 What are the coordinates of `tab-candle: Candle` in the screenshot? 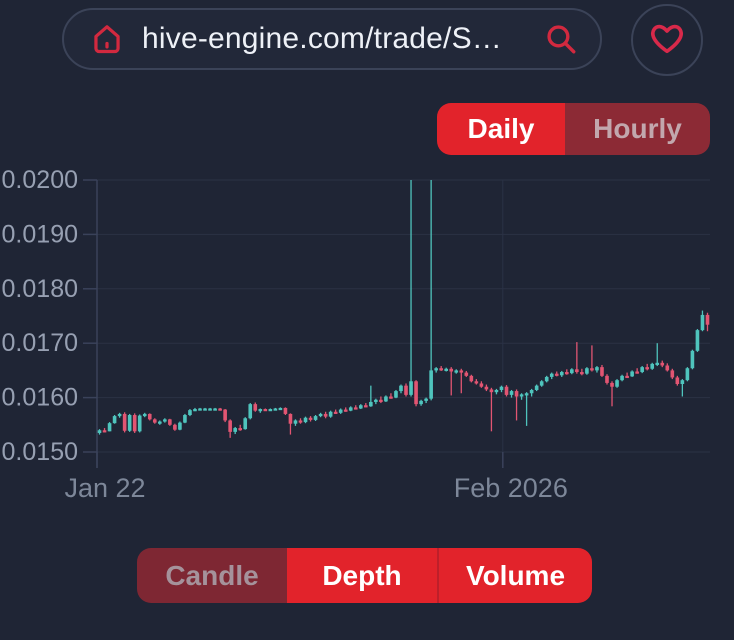 It's located at (212, 575).